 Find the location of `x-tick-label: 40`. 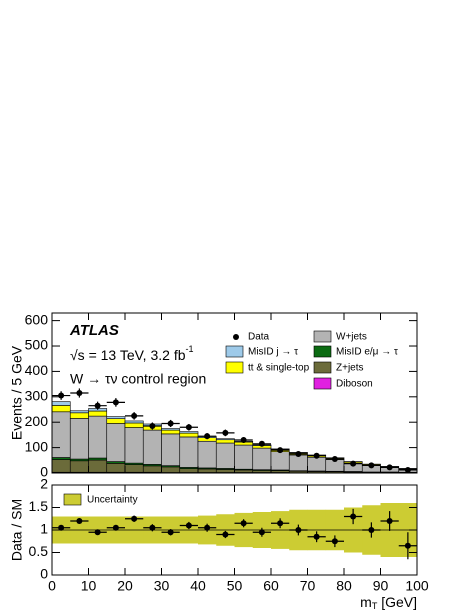

x-tick-label: 40 is located at coordinates (198, 586).